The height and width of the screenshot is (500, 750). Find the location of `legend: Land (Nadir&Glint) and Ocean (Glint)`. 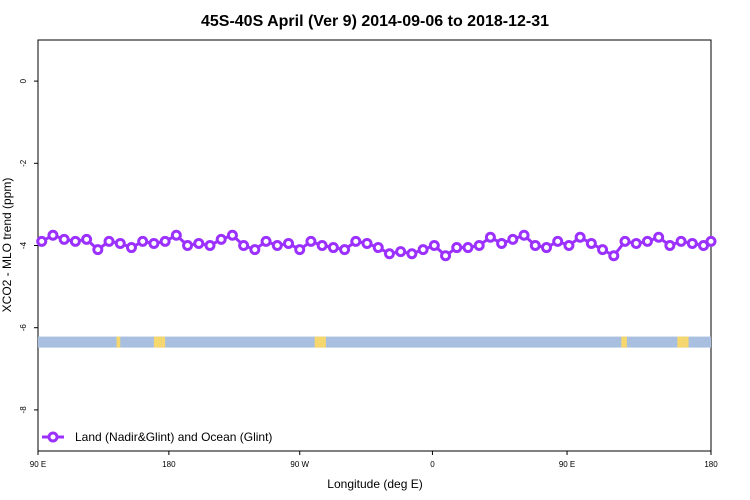

legend: Land (Nadir&Glint) and Ocean (Glint) is located at coordinates (157, 437).